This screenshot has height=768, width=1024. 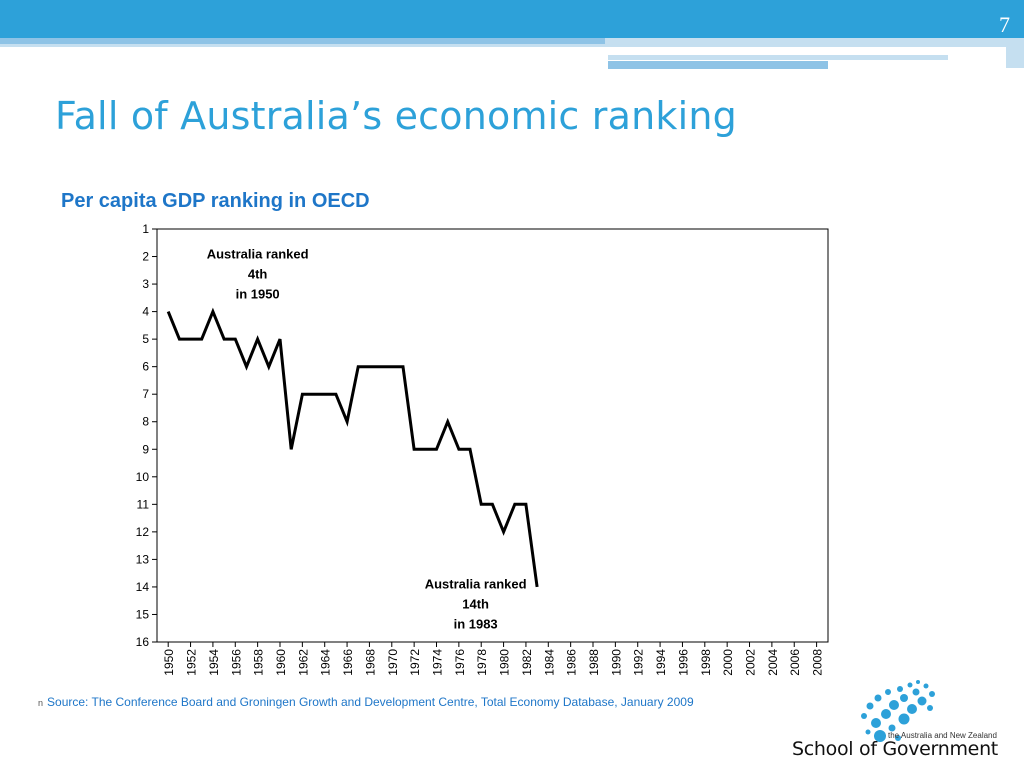 I want to click on y-tick-label: 4, so click(x=145, y=312).